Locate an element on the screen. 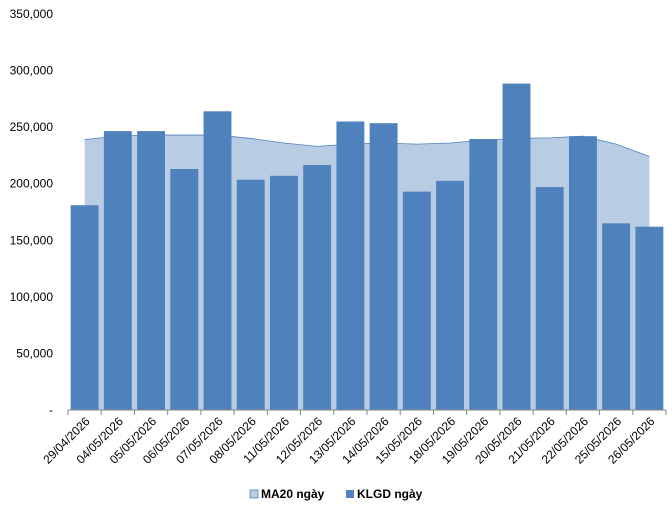 This screenshot has height=508, width=672. legend-label-ma20: MA20 ngày is located at coordinates (293, 494).